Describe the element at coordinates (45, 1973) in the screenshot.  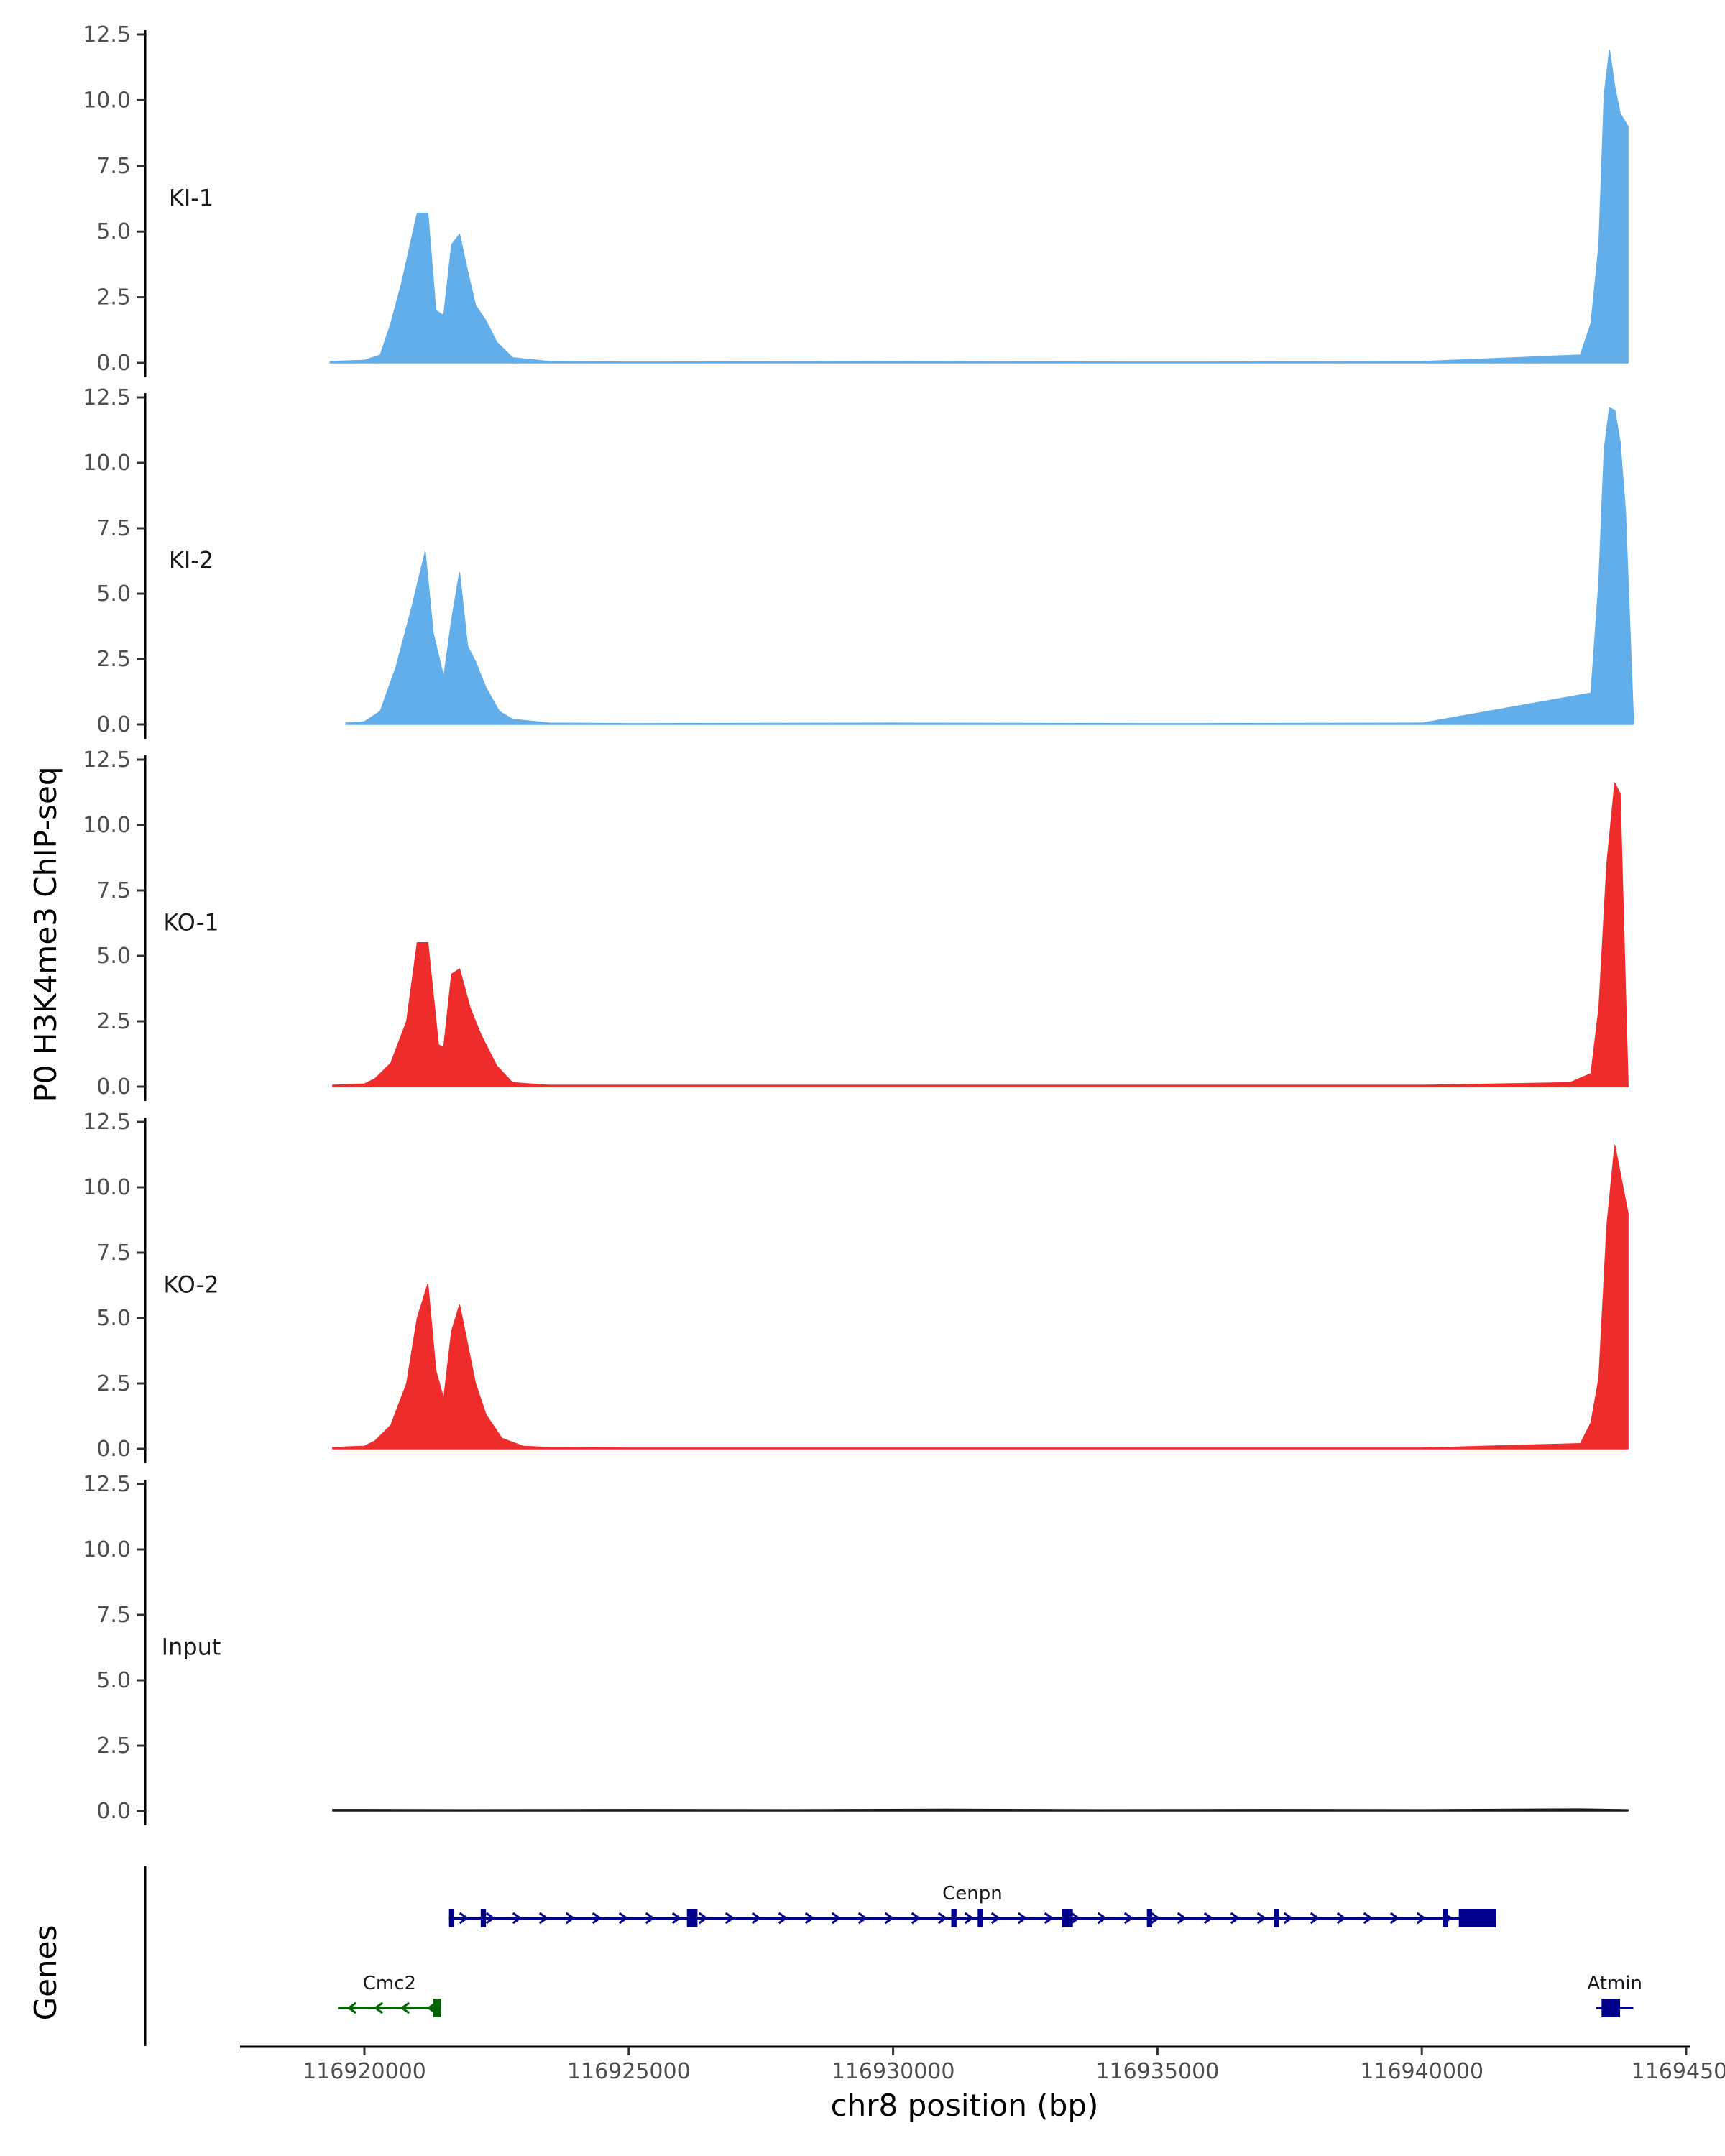
I see `genes-axis-title: Genes` at that location.